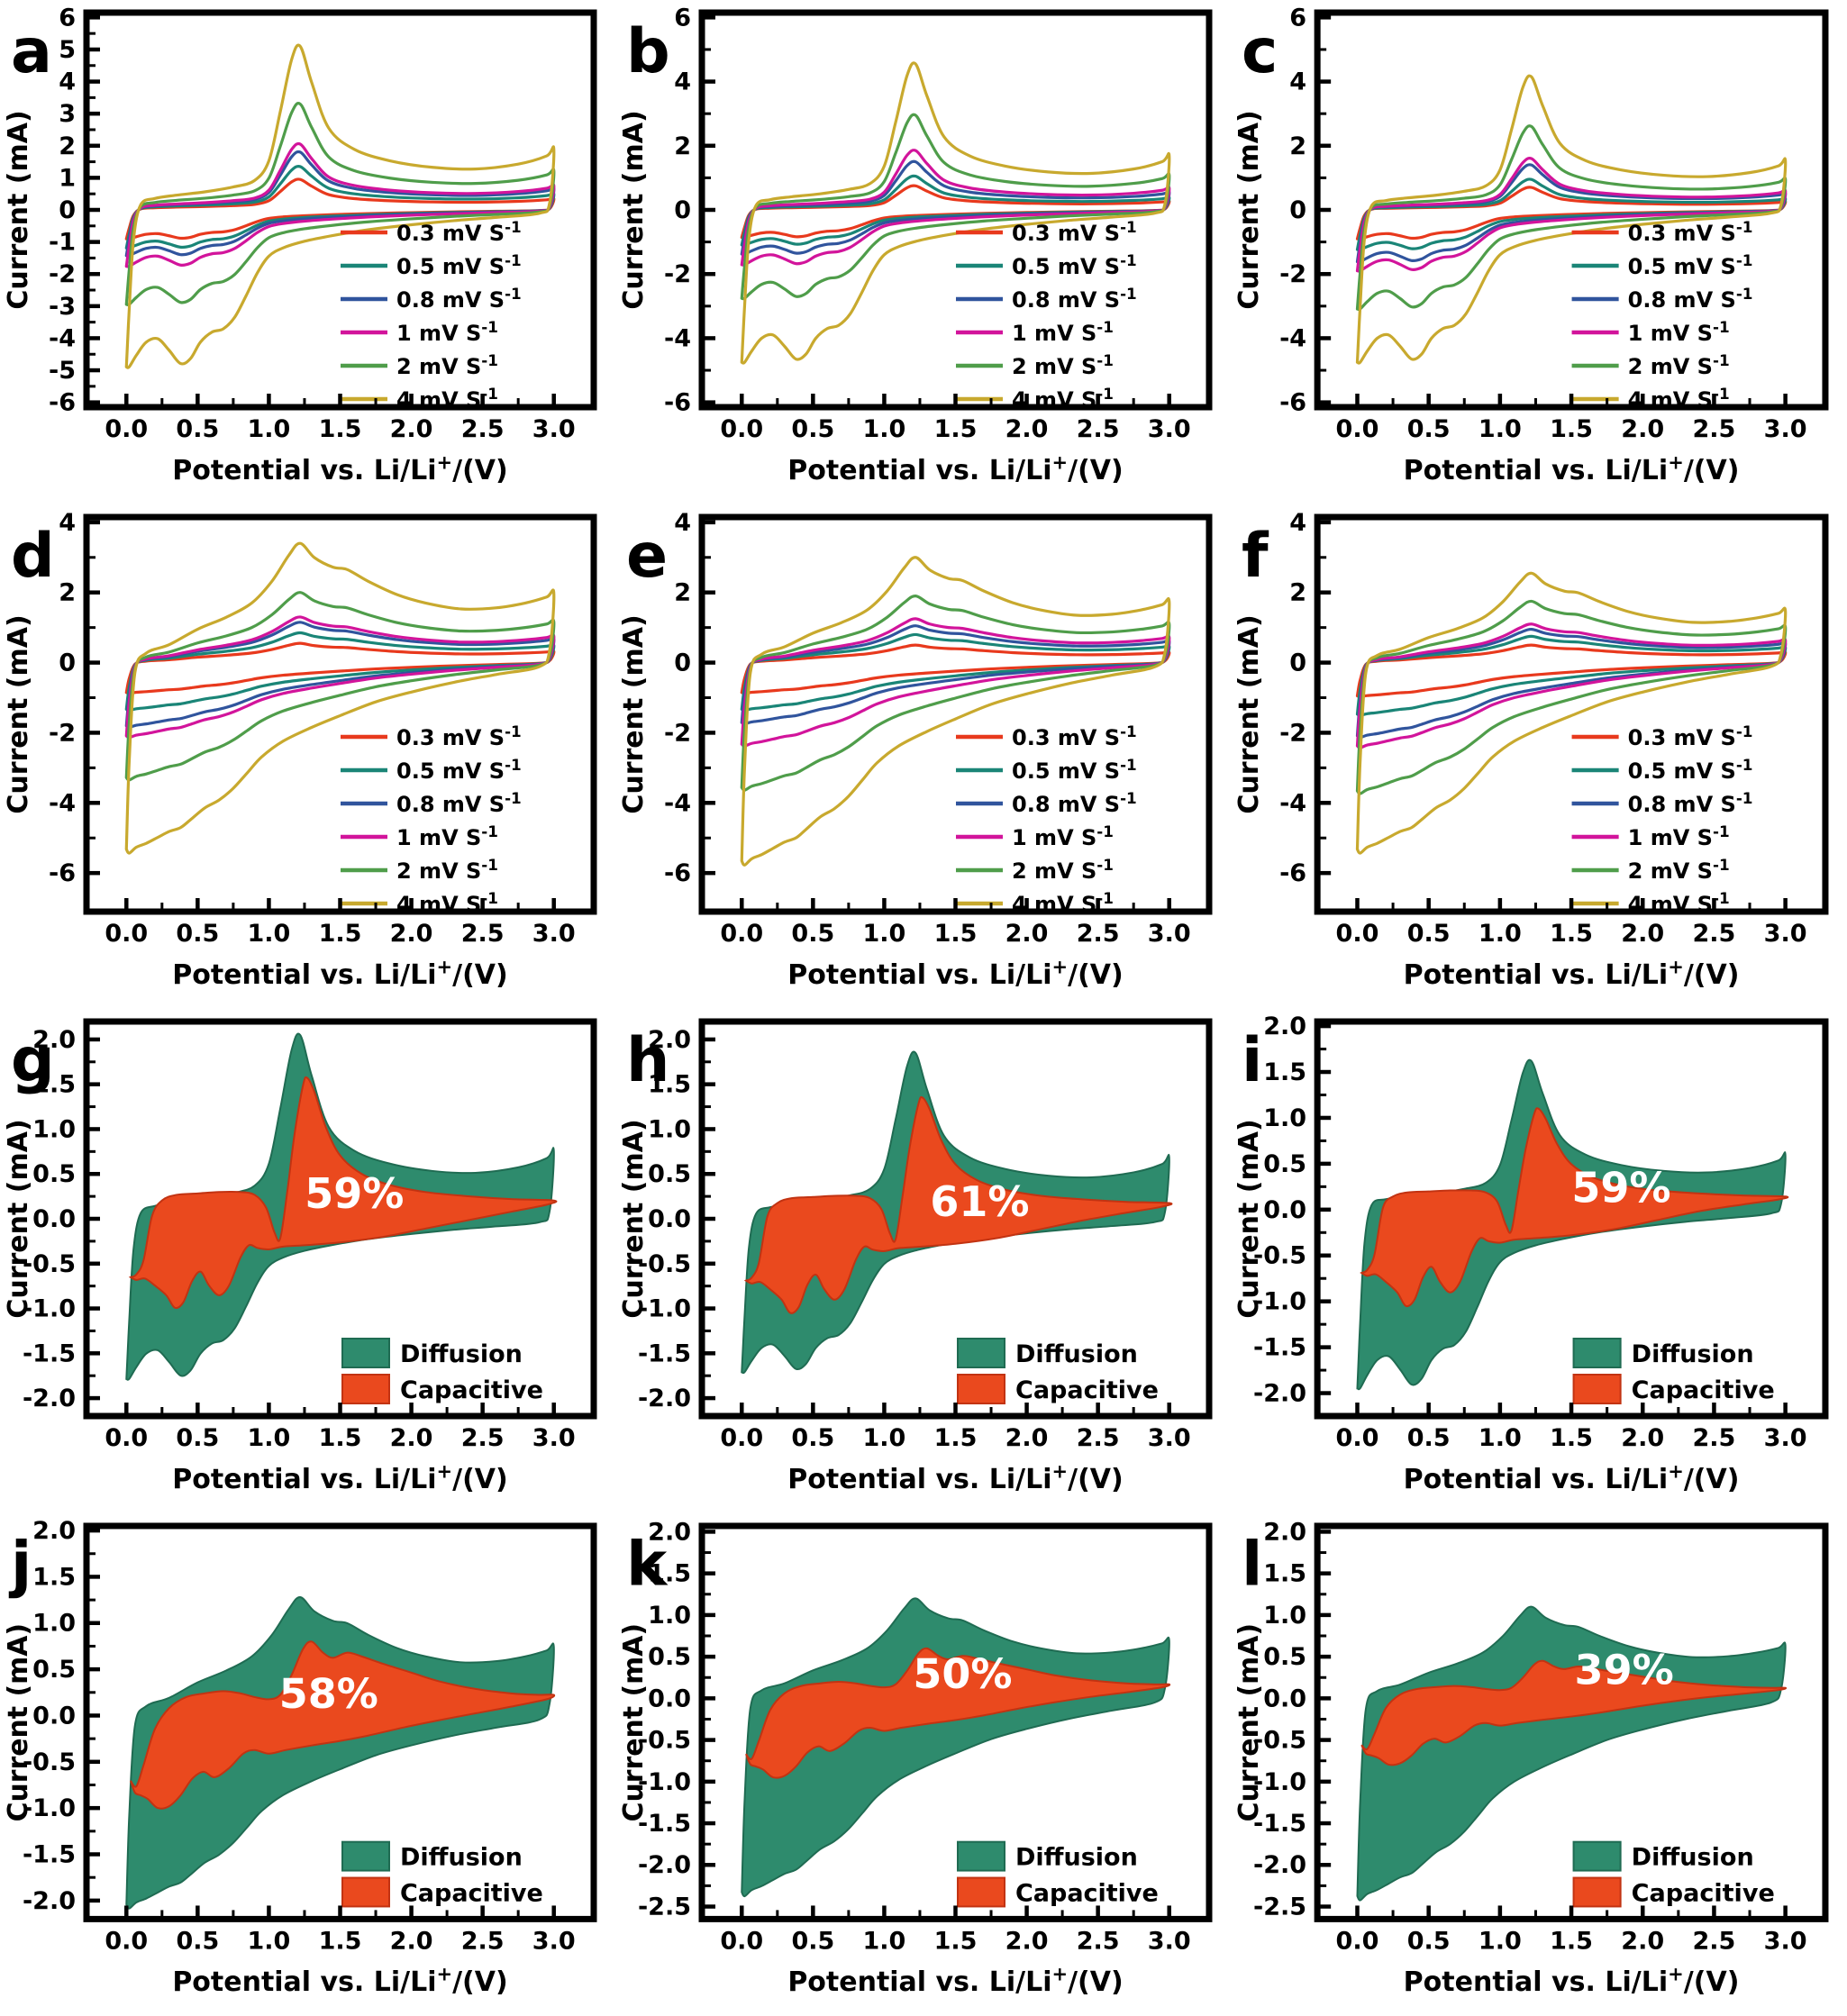 The image size is (1847, 2016). I want to click on legend-swatch-capacitive, so click(1597, 1389).